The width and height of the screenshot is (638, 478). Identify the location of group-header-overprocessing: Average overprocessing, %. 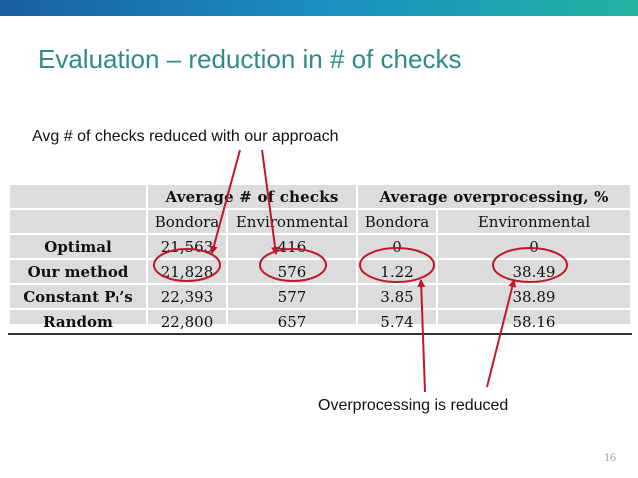
(494, 196).